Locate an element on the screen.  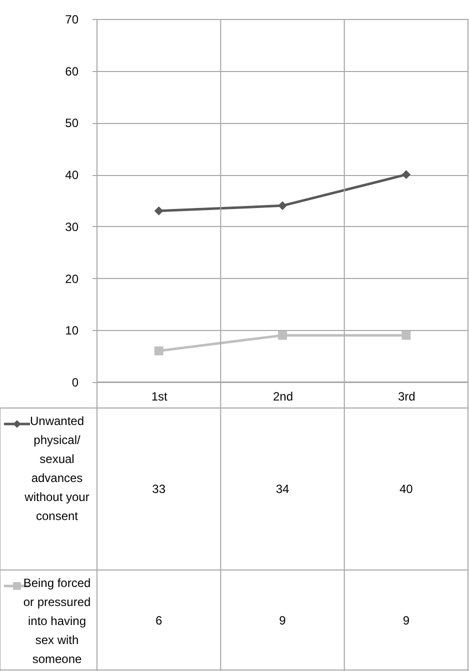
y-tick-label: 60 is located at coordinates (72, 71).